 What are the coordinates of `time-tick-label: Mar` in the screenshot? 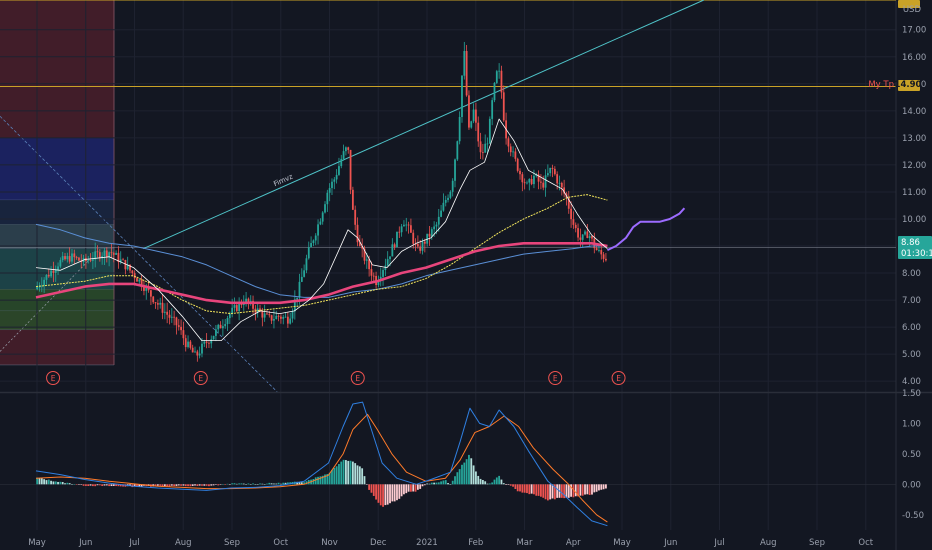 It's located at (524, 543).